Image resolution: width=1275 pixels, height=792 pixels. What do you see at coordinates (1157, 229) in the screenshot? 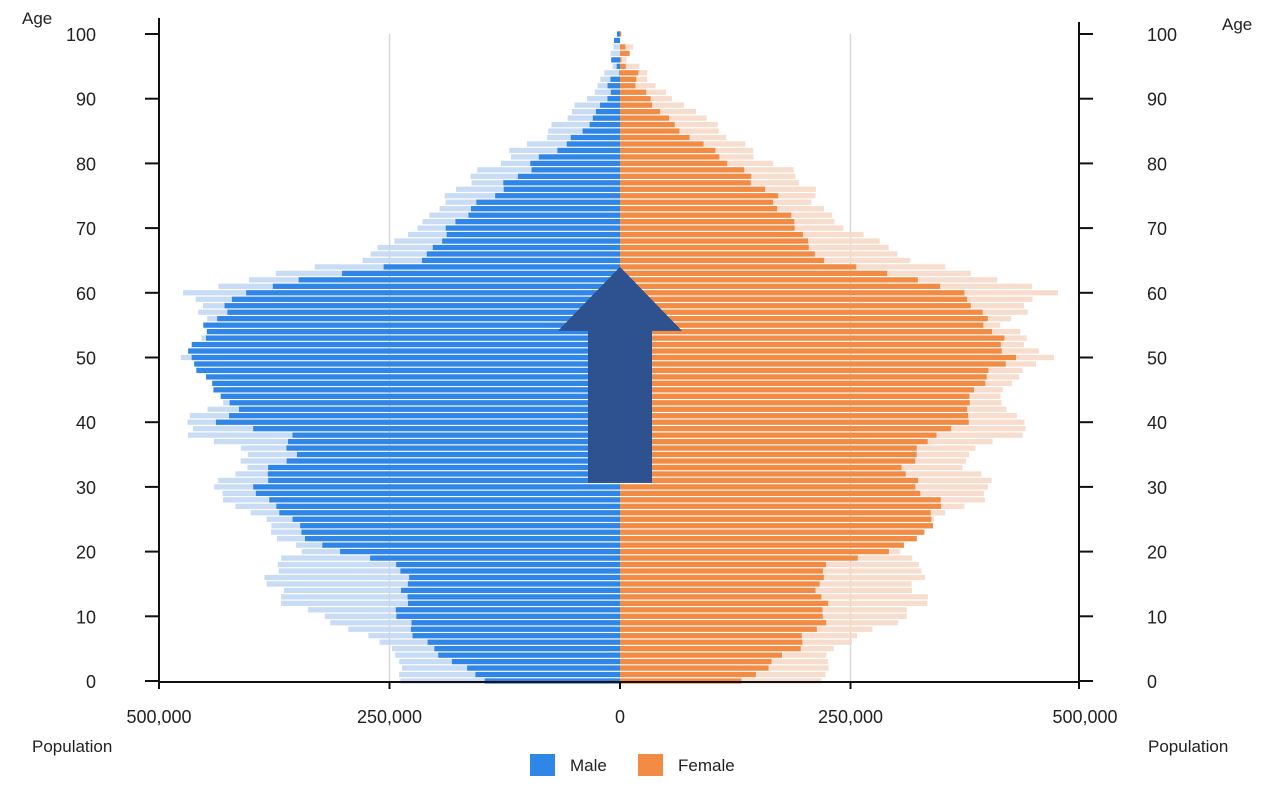
I see `right-age-tick-label-70: 70` at bounding box center [1157, 229].